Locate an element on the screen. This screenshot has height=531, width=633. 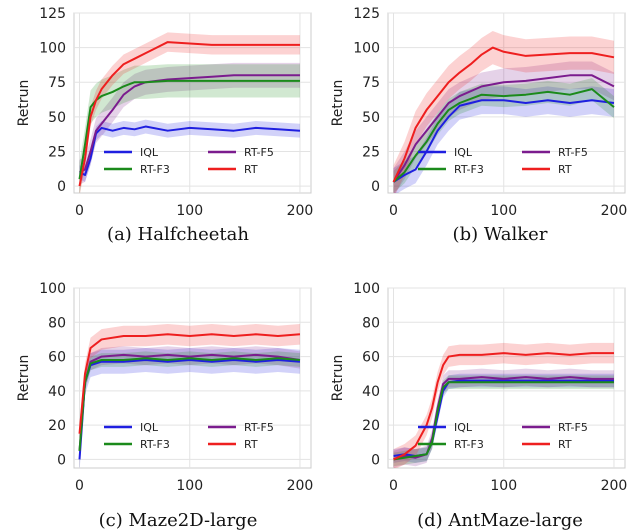
panel-caption: (a) Halfcheetah is located at coordinates (178, 234).